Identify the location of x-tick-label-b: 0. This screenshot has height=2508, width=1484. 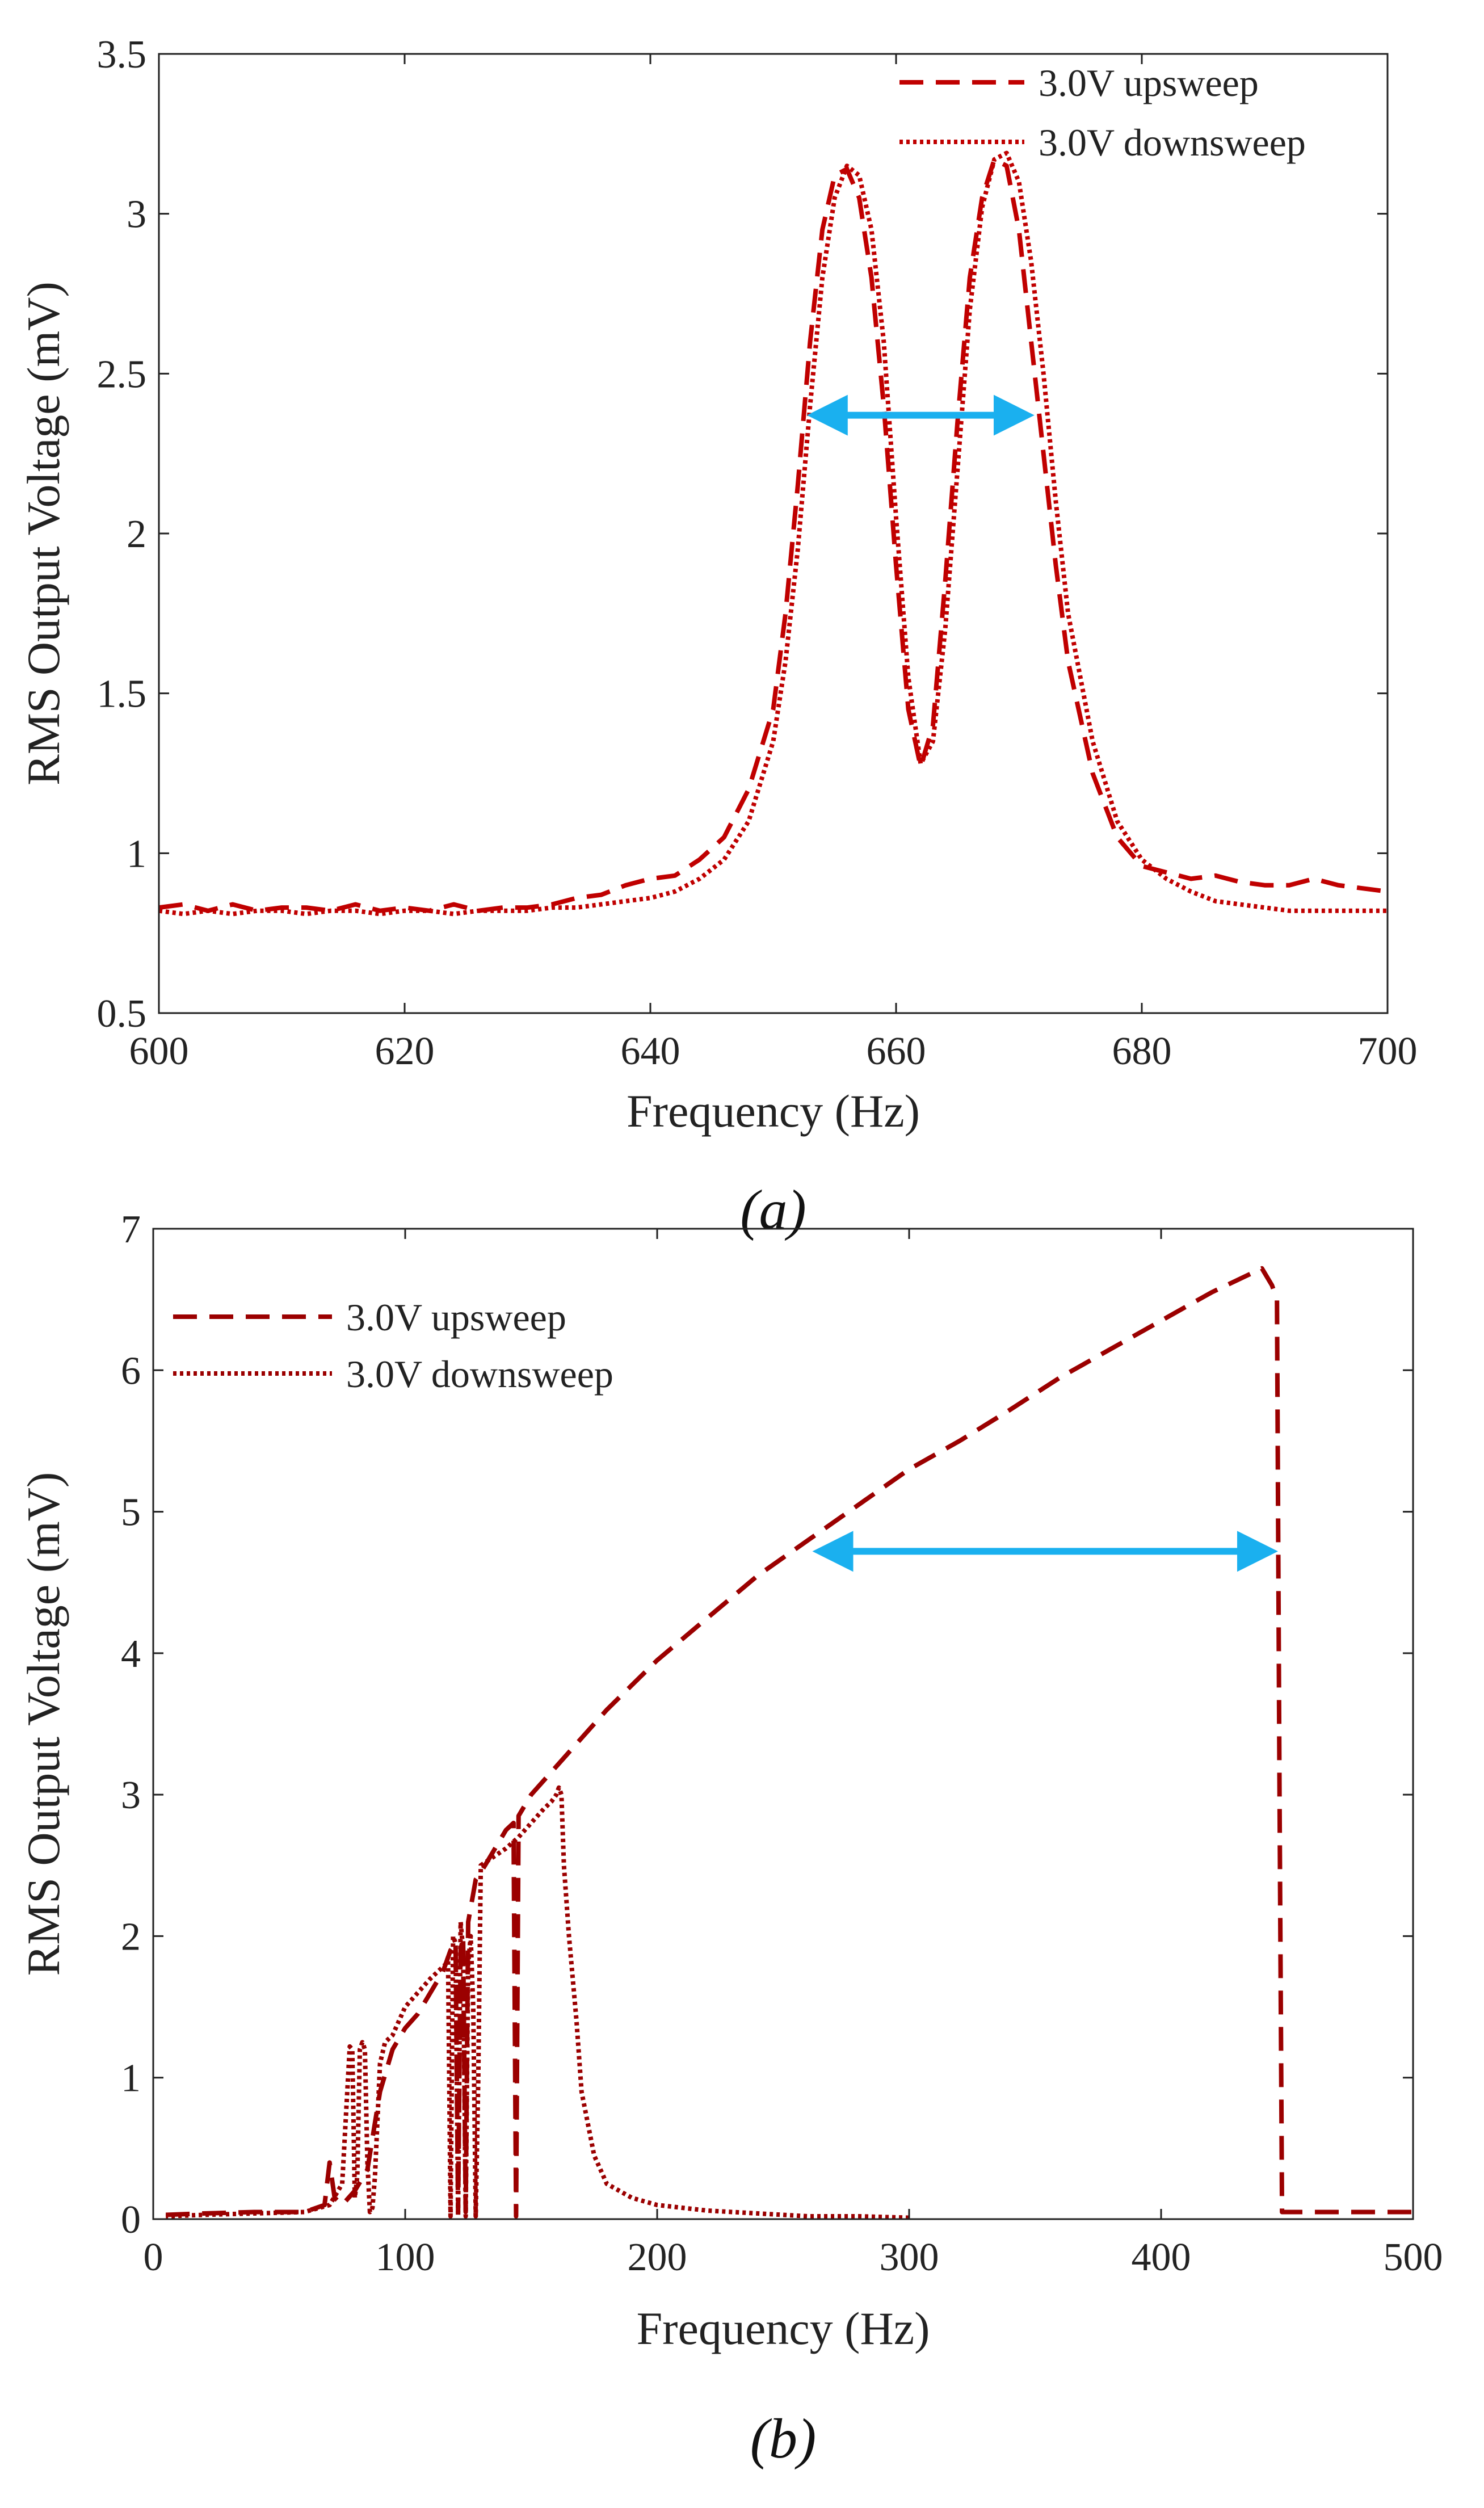
(154, 2257).